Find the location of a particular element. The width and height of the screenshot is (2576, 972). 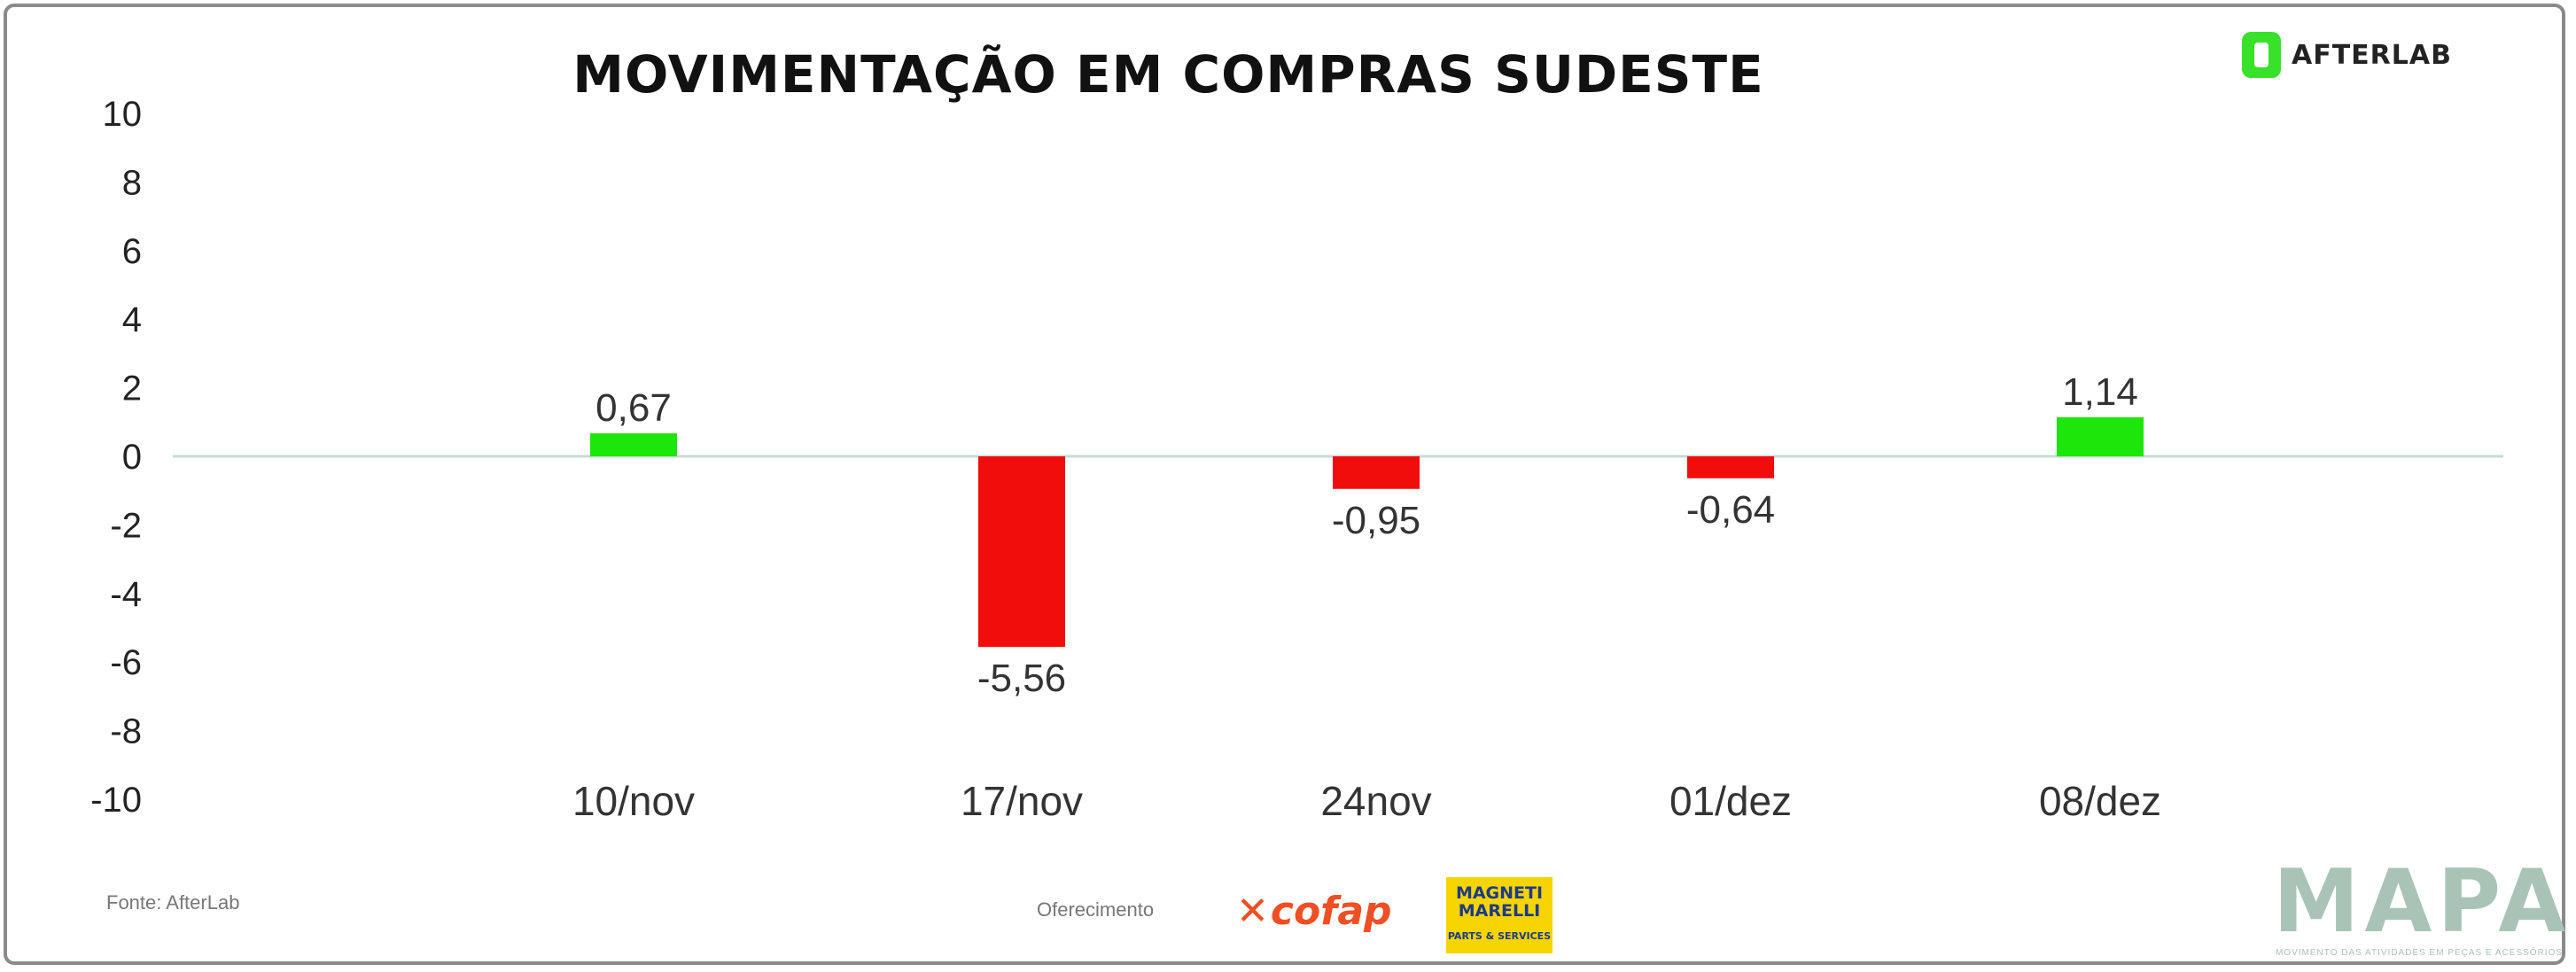

y-tick-label: 6 is located at coordinates (132, 252).